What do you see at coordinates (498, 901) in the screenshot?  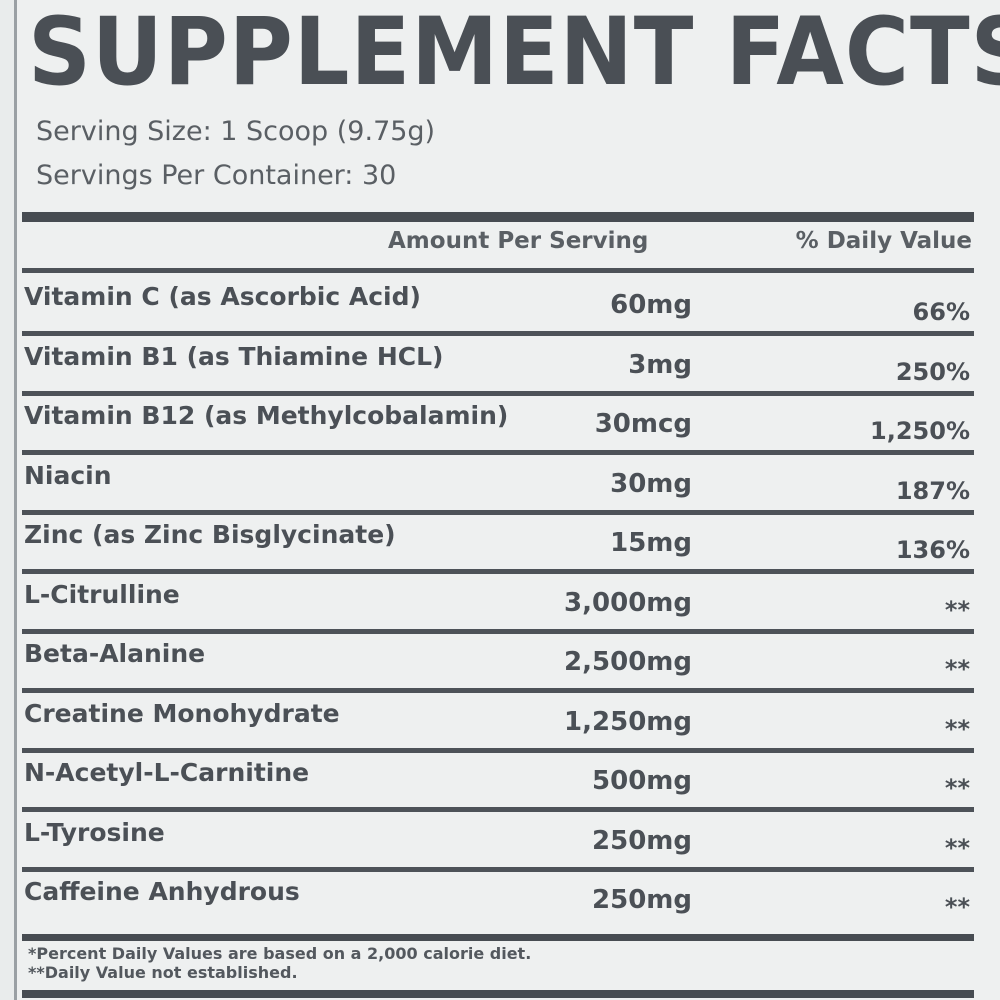 I see `table-row: Caffeine Anhydrous 250mg **` at bounding box center [498, 901].